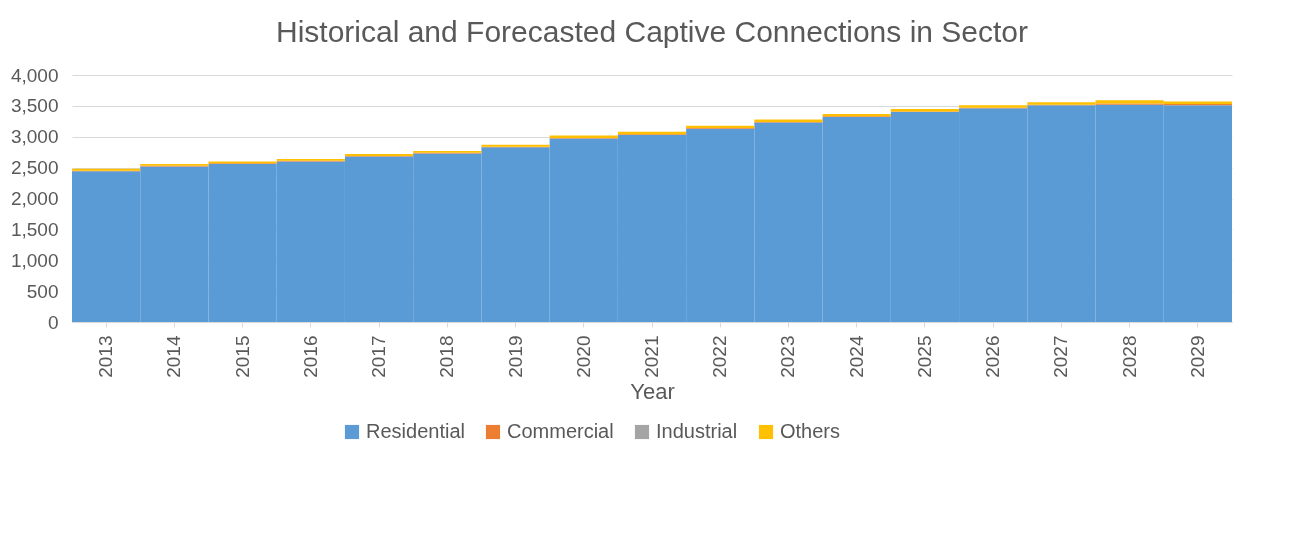 The image size is (1293, 548). Describe the element at coordinates (34, 75) in the screenshot. I see `y-tick-label: 4,000` at that location.